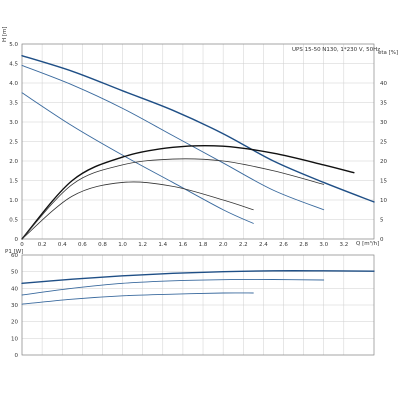 This screenshot has height=400, width=400. What do you see at coordinates (303, 245) in the screenshot?
I see `x-tick-label: 2.8` at bounding box center [303, 245].